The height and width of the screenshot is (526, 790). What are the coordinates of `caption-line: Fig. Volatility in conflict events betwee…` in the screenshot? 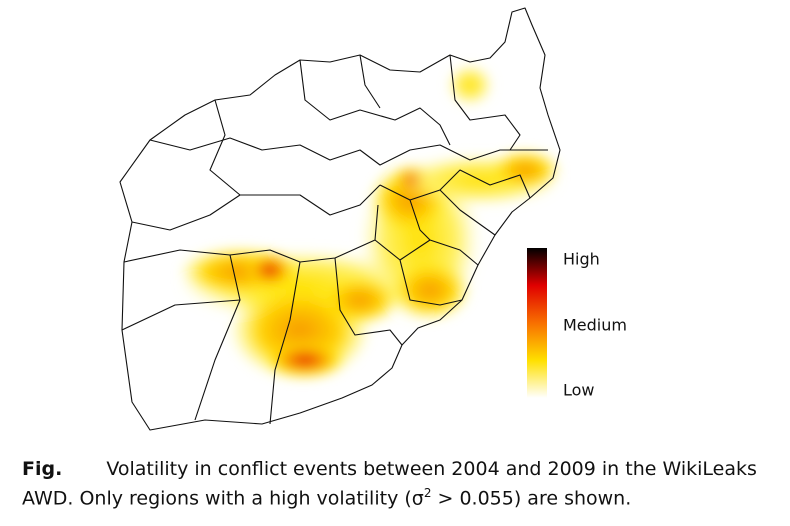 It's located at (389, 469).